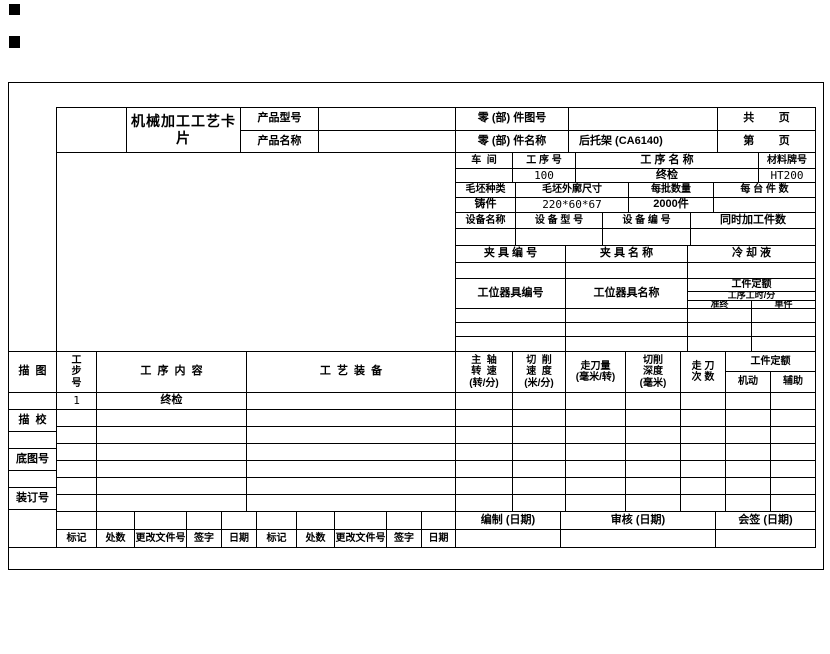  What do you see at coordinates (276, 538) in the screenshot?
I see `rev-mark-label-2: 标记` at bounding box center [276, 538].